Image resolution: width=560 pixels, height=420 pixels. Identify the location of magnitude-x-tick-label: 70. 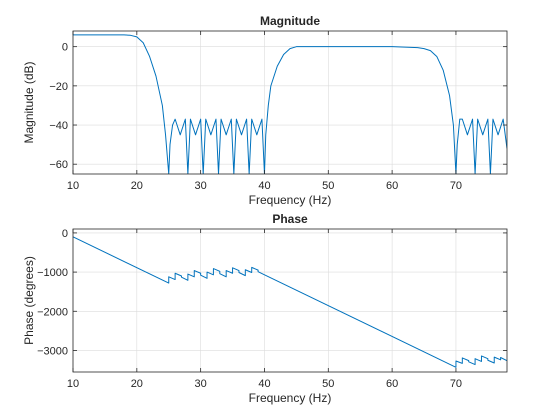
(456, 186).